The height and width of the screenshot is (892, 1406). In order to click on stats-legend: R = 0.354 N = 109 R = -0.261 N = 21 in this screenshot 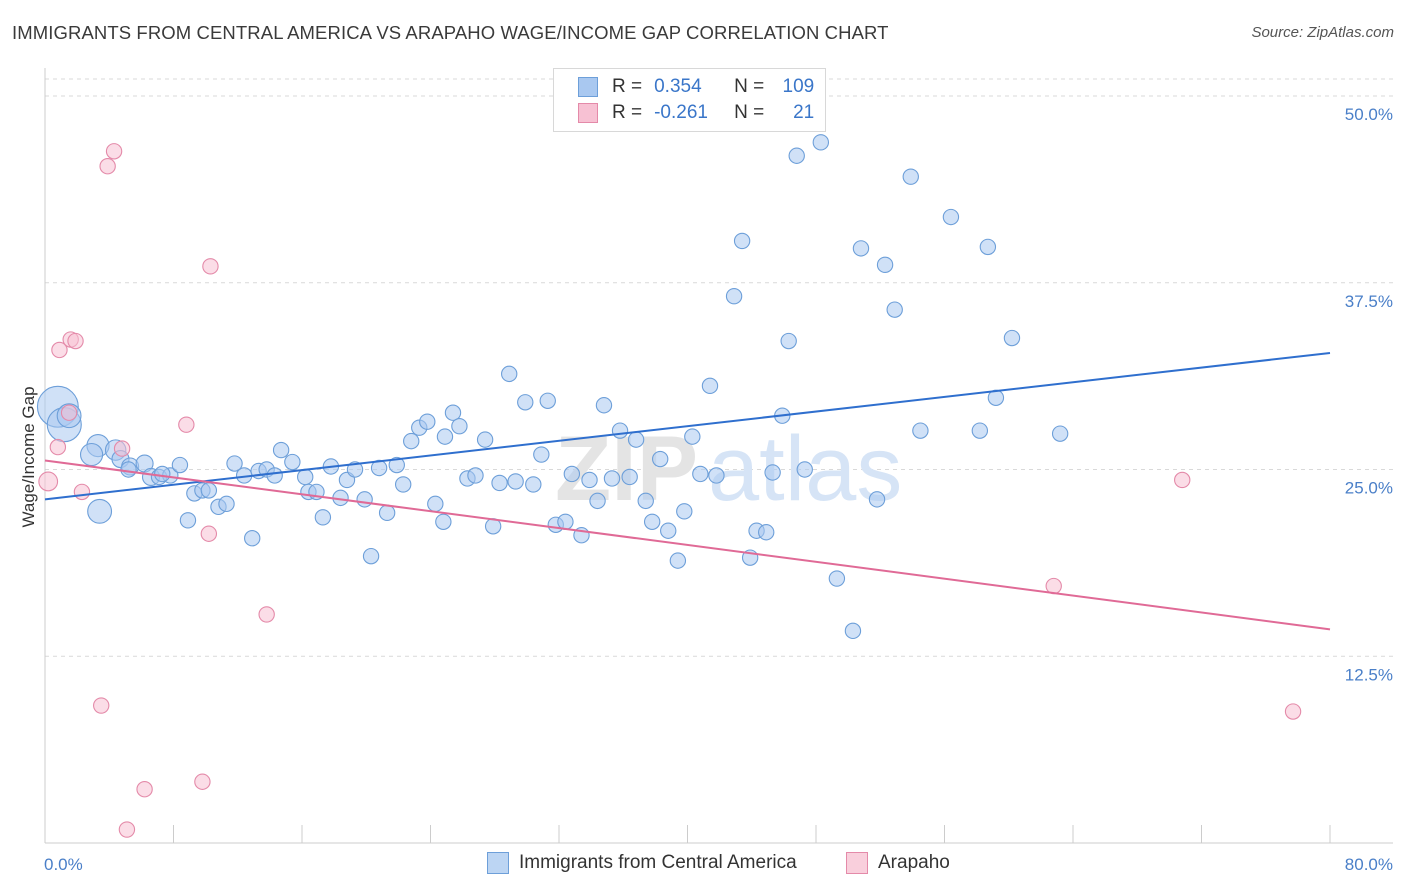, I will do `click(689, 100)`.